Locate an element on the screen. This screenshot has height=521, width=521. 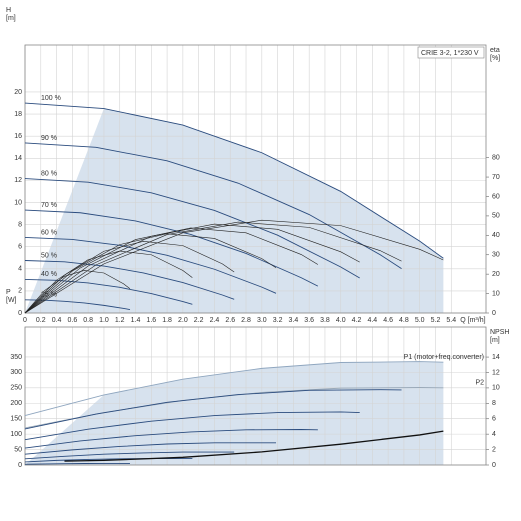
y-tick-label: 8 is located at coordinates (20, 224).